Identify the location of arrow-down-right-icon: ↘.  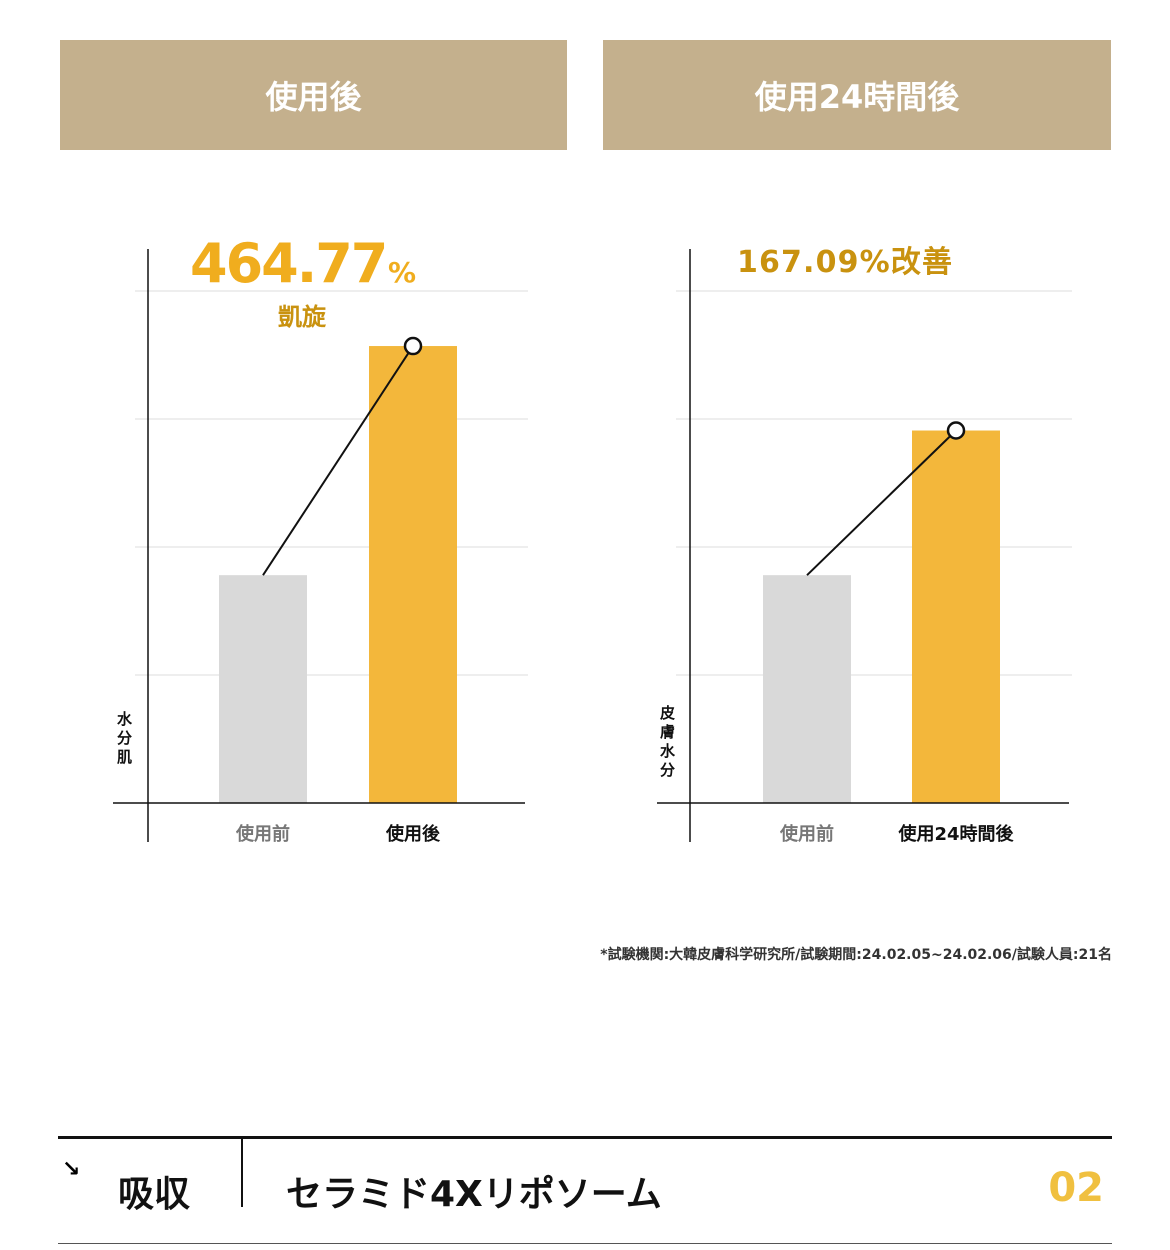
(71, 1169).